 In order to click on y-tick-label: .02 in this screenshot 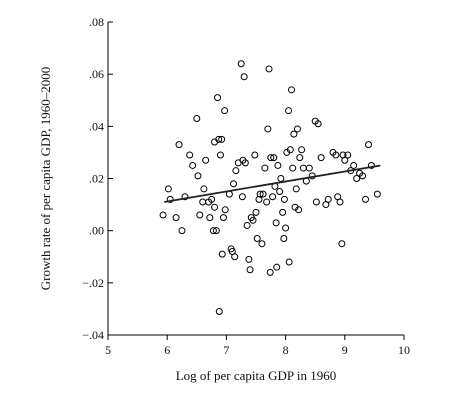, I will do `click(96, 179)`.